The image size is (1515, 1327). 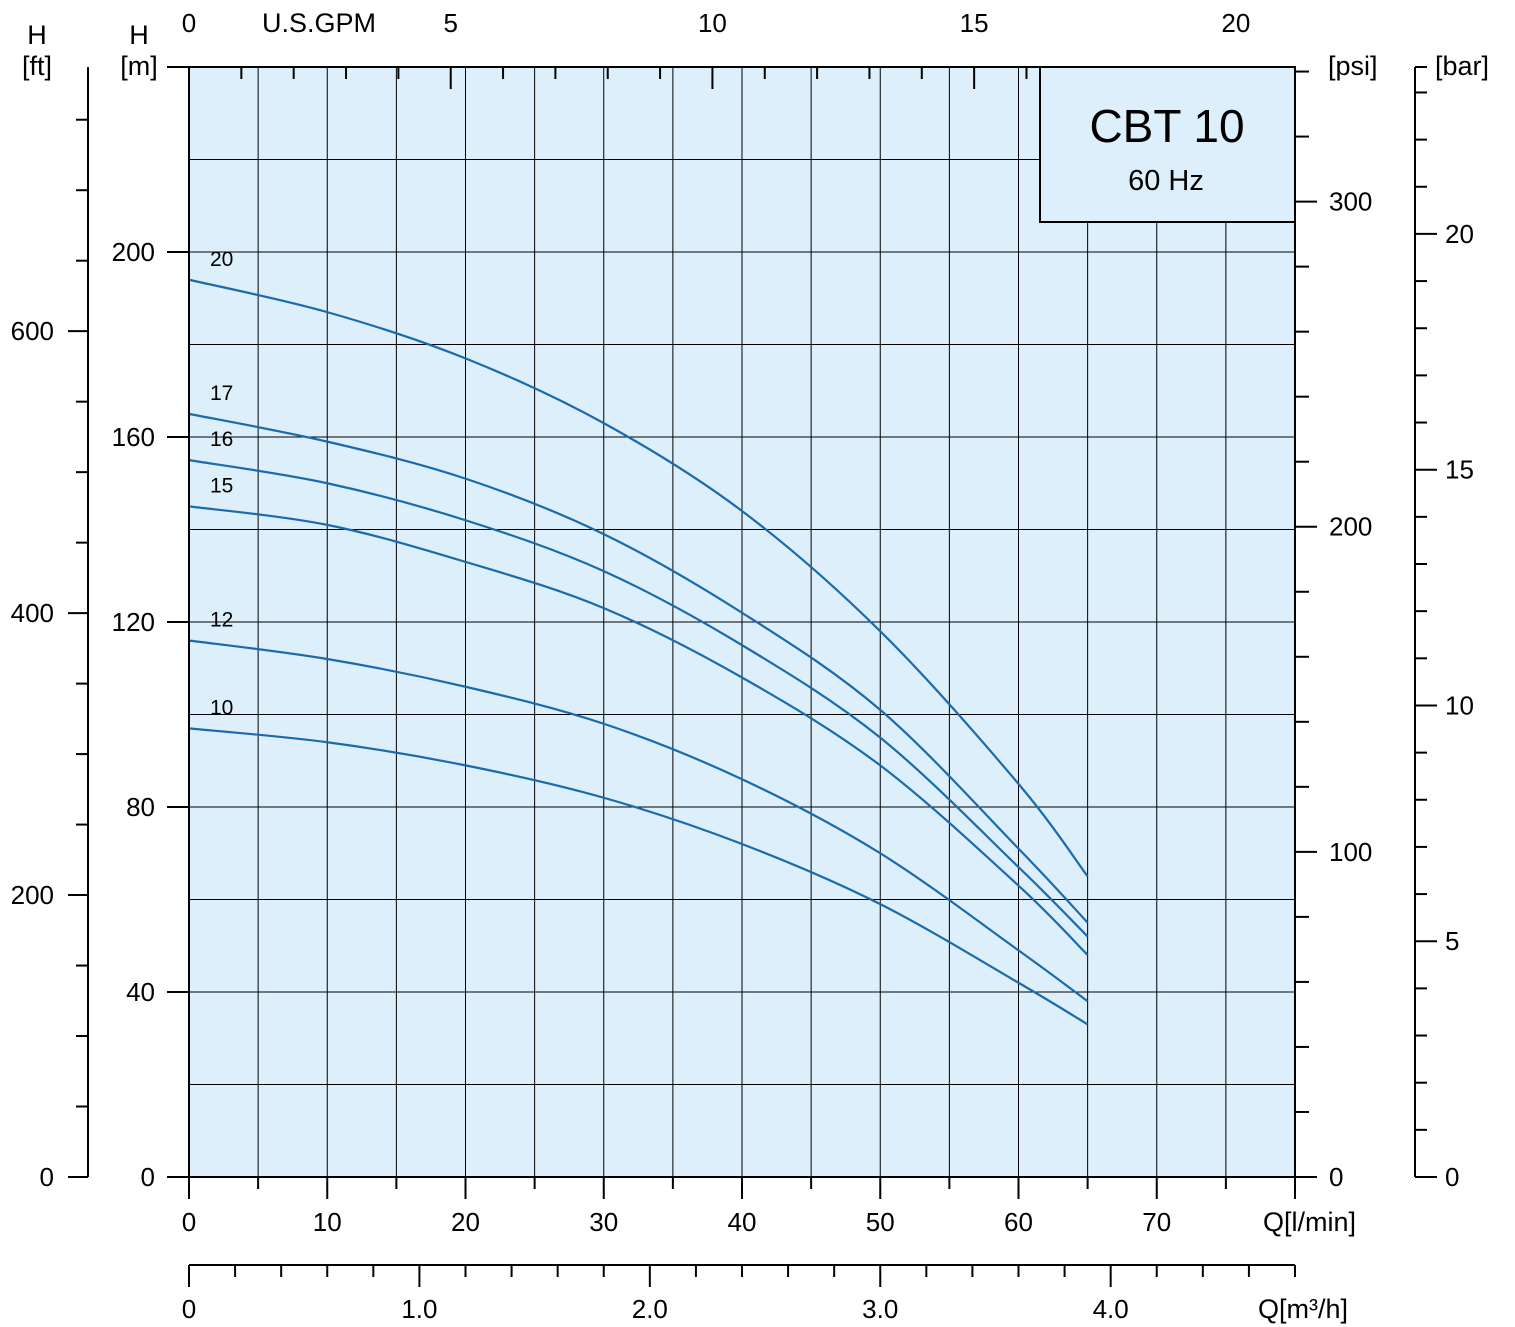 I want to click on axis-label-psi: [psi], so click(x=1353, y=66).